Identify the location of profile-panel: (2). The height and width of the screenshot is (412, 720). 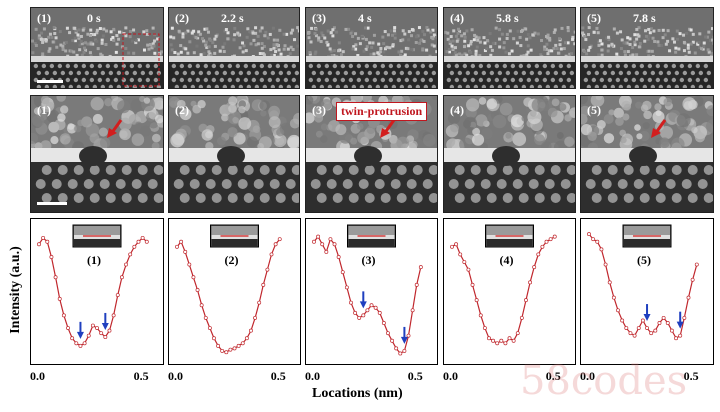
(234, 291).